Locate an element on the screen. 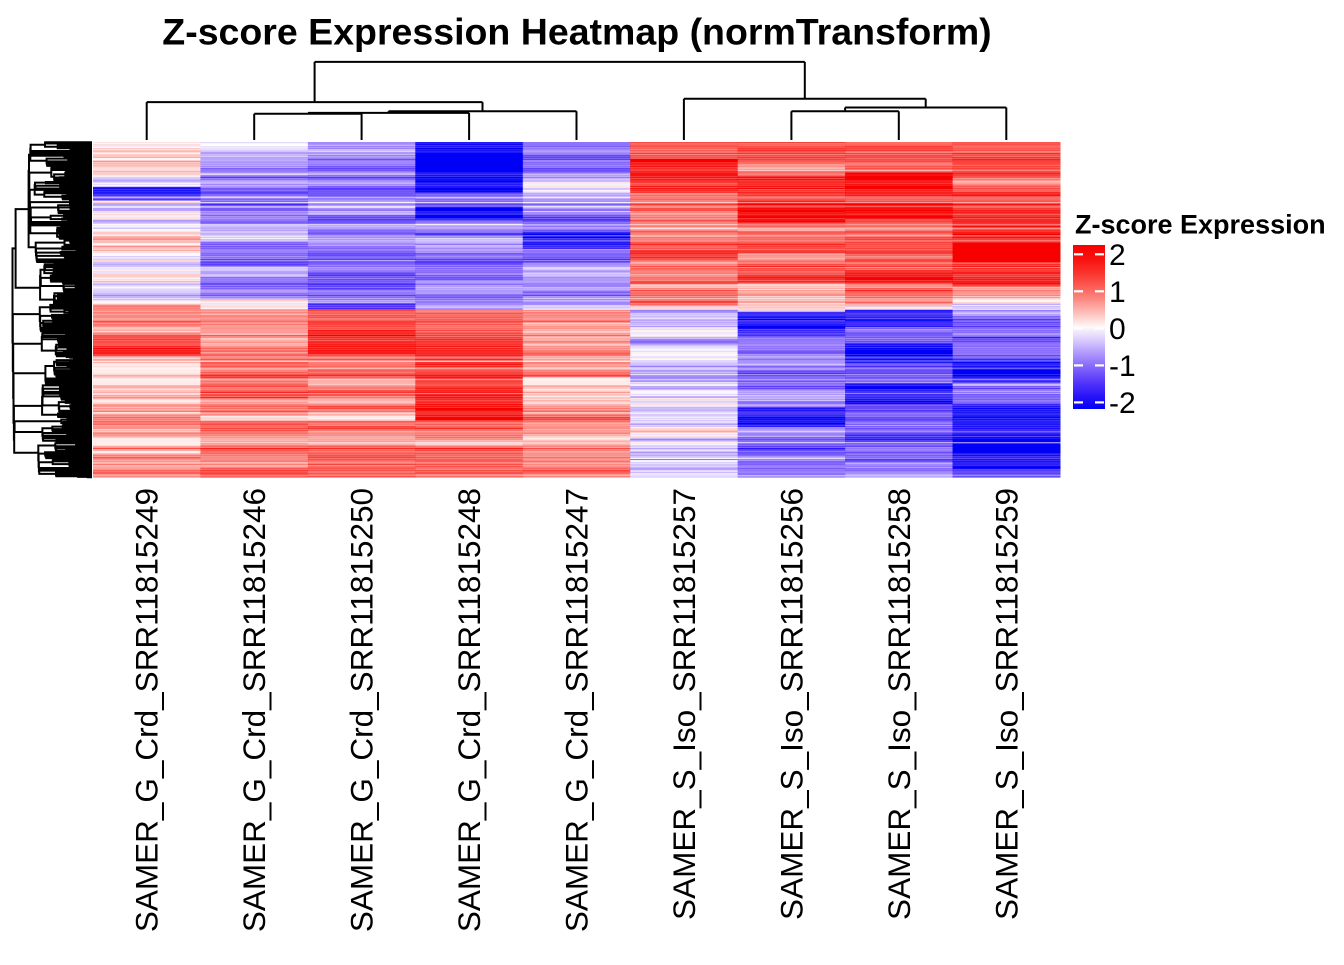 The image size is (1344, 965). svg-text: SAMER_G_Crd_SRR11815250 is located at coordinates (362, 710).